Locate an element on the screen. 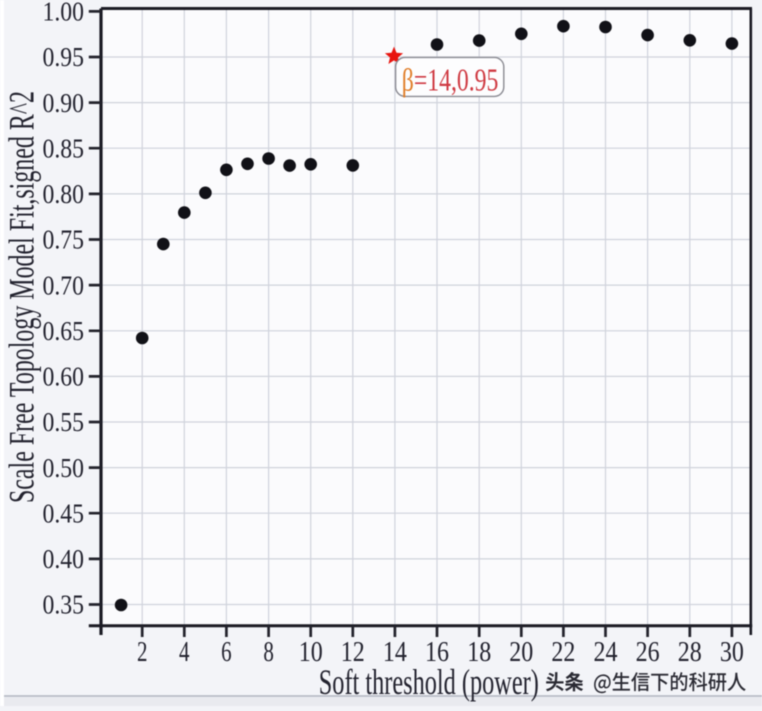 The width and height of the screenshot is (762, 711). svg-text: 30 is located at coordinates (732, 652).